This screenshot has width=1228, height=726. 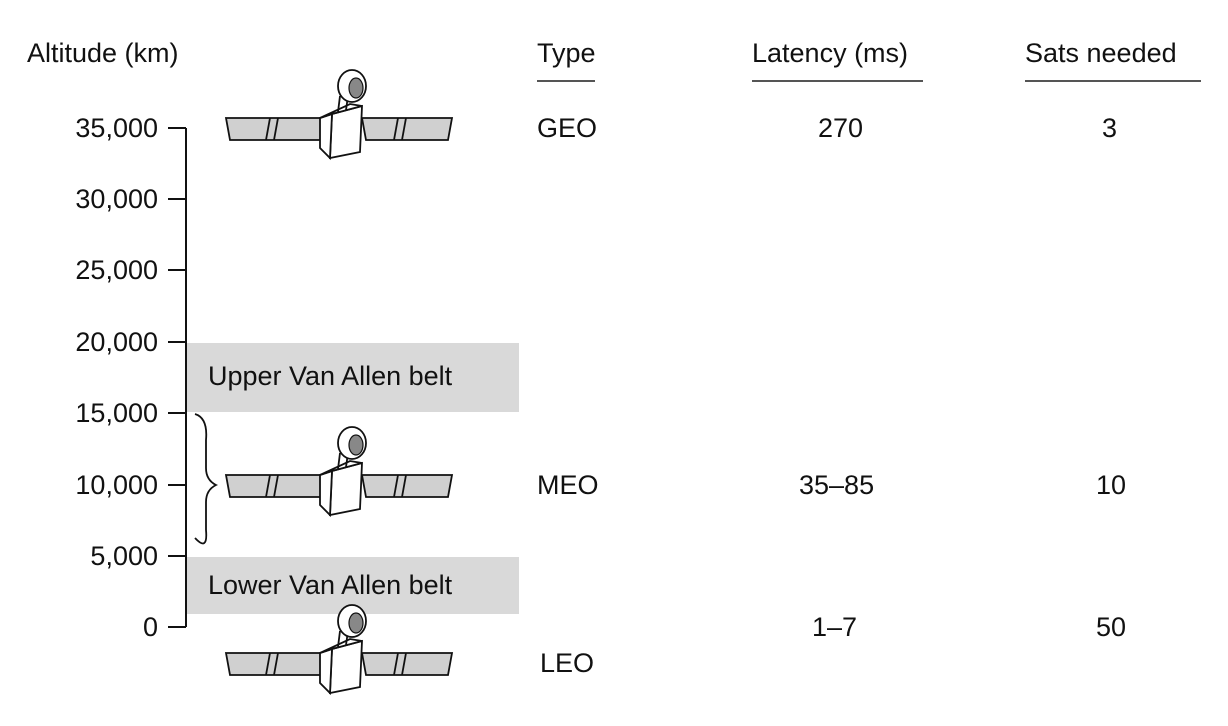 I want to click on tick-label: 0, so click(x=150, y=627).